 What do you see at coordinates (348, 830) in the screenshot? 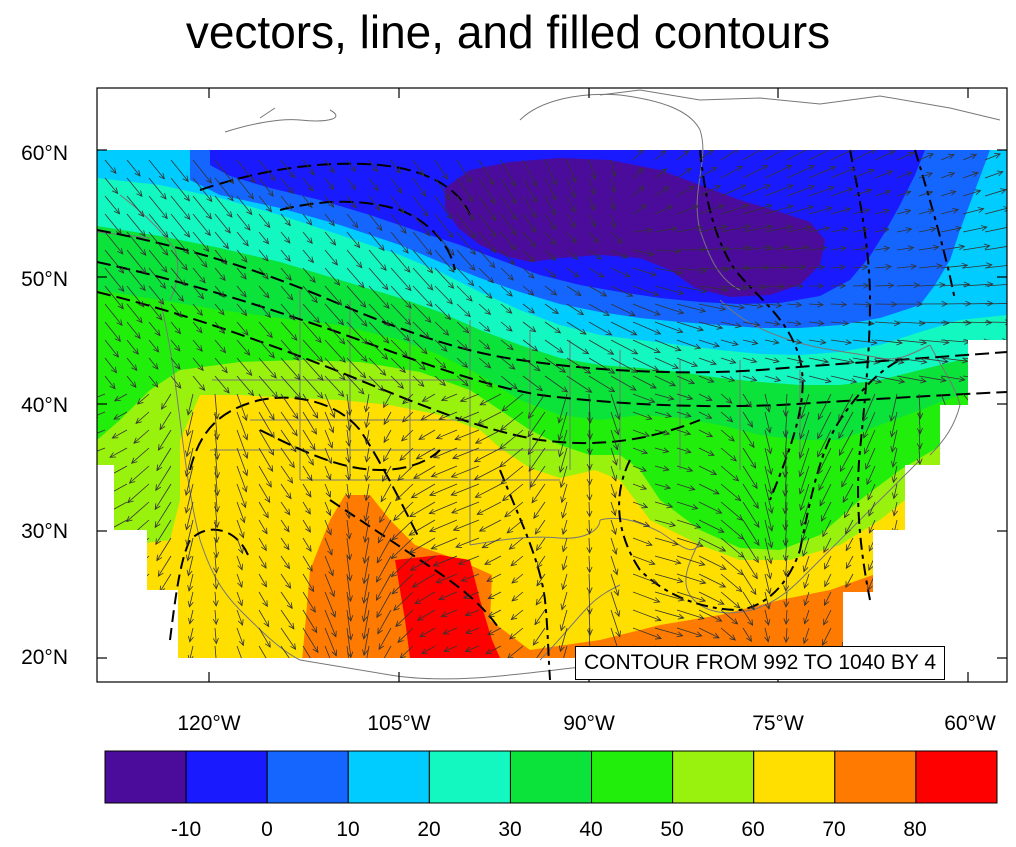
I see `colorbar-label: 10` at bounding box center [348, 830].